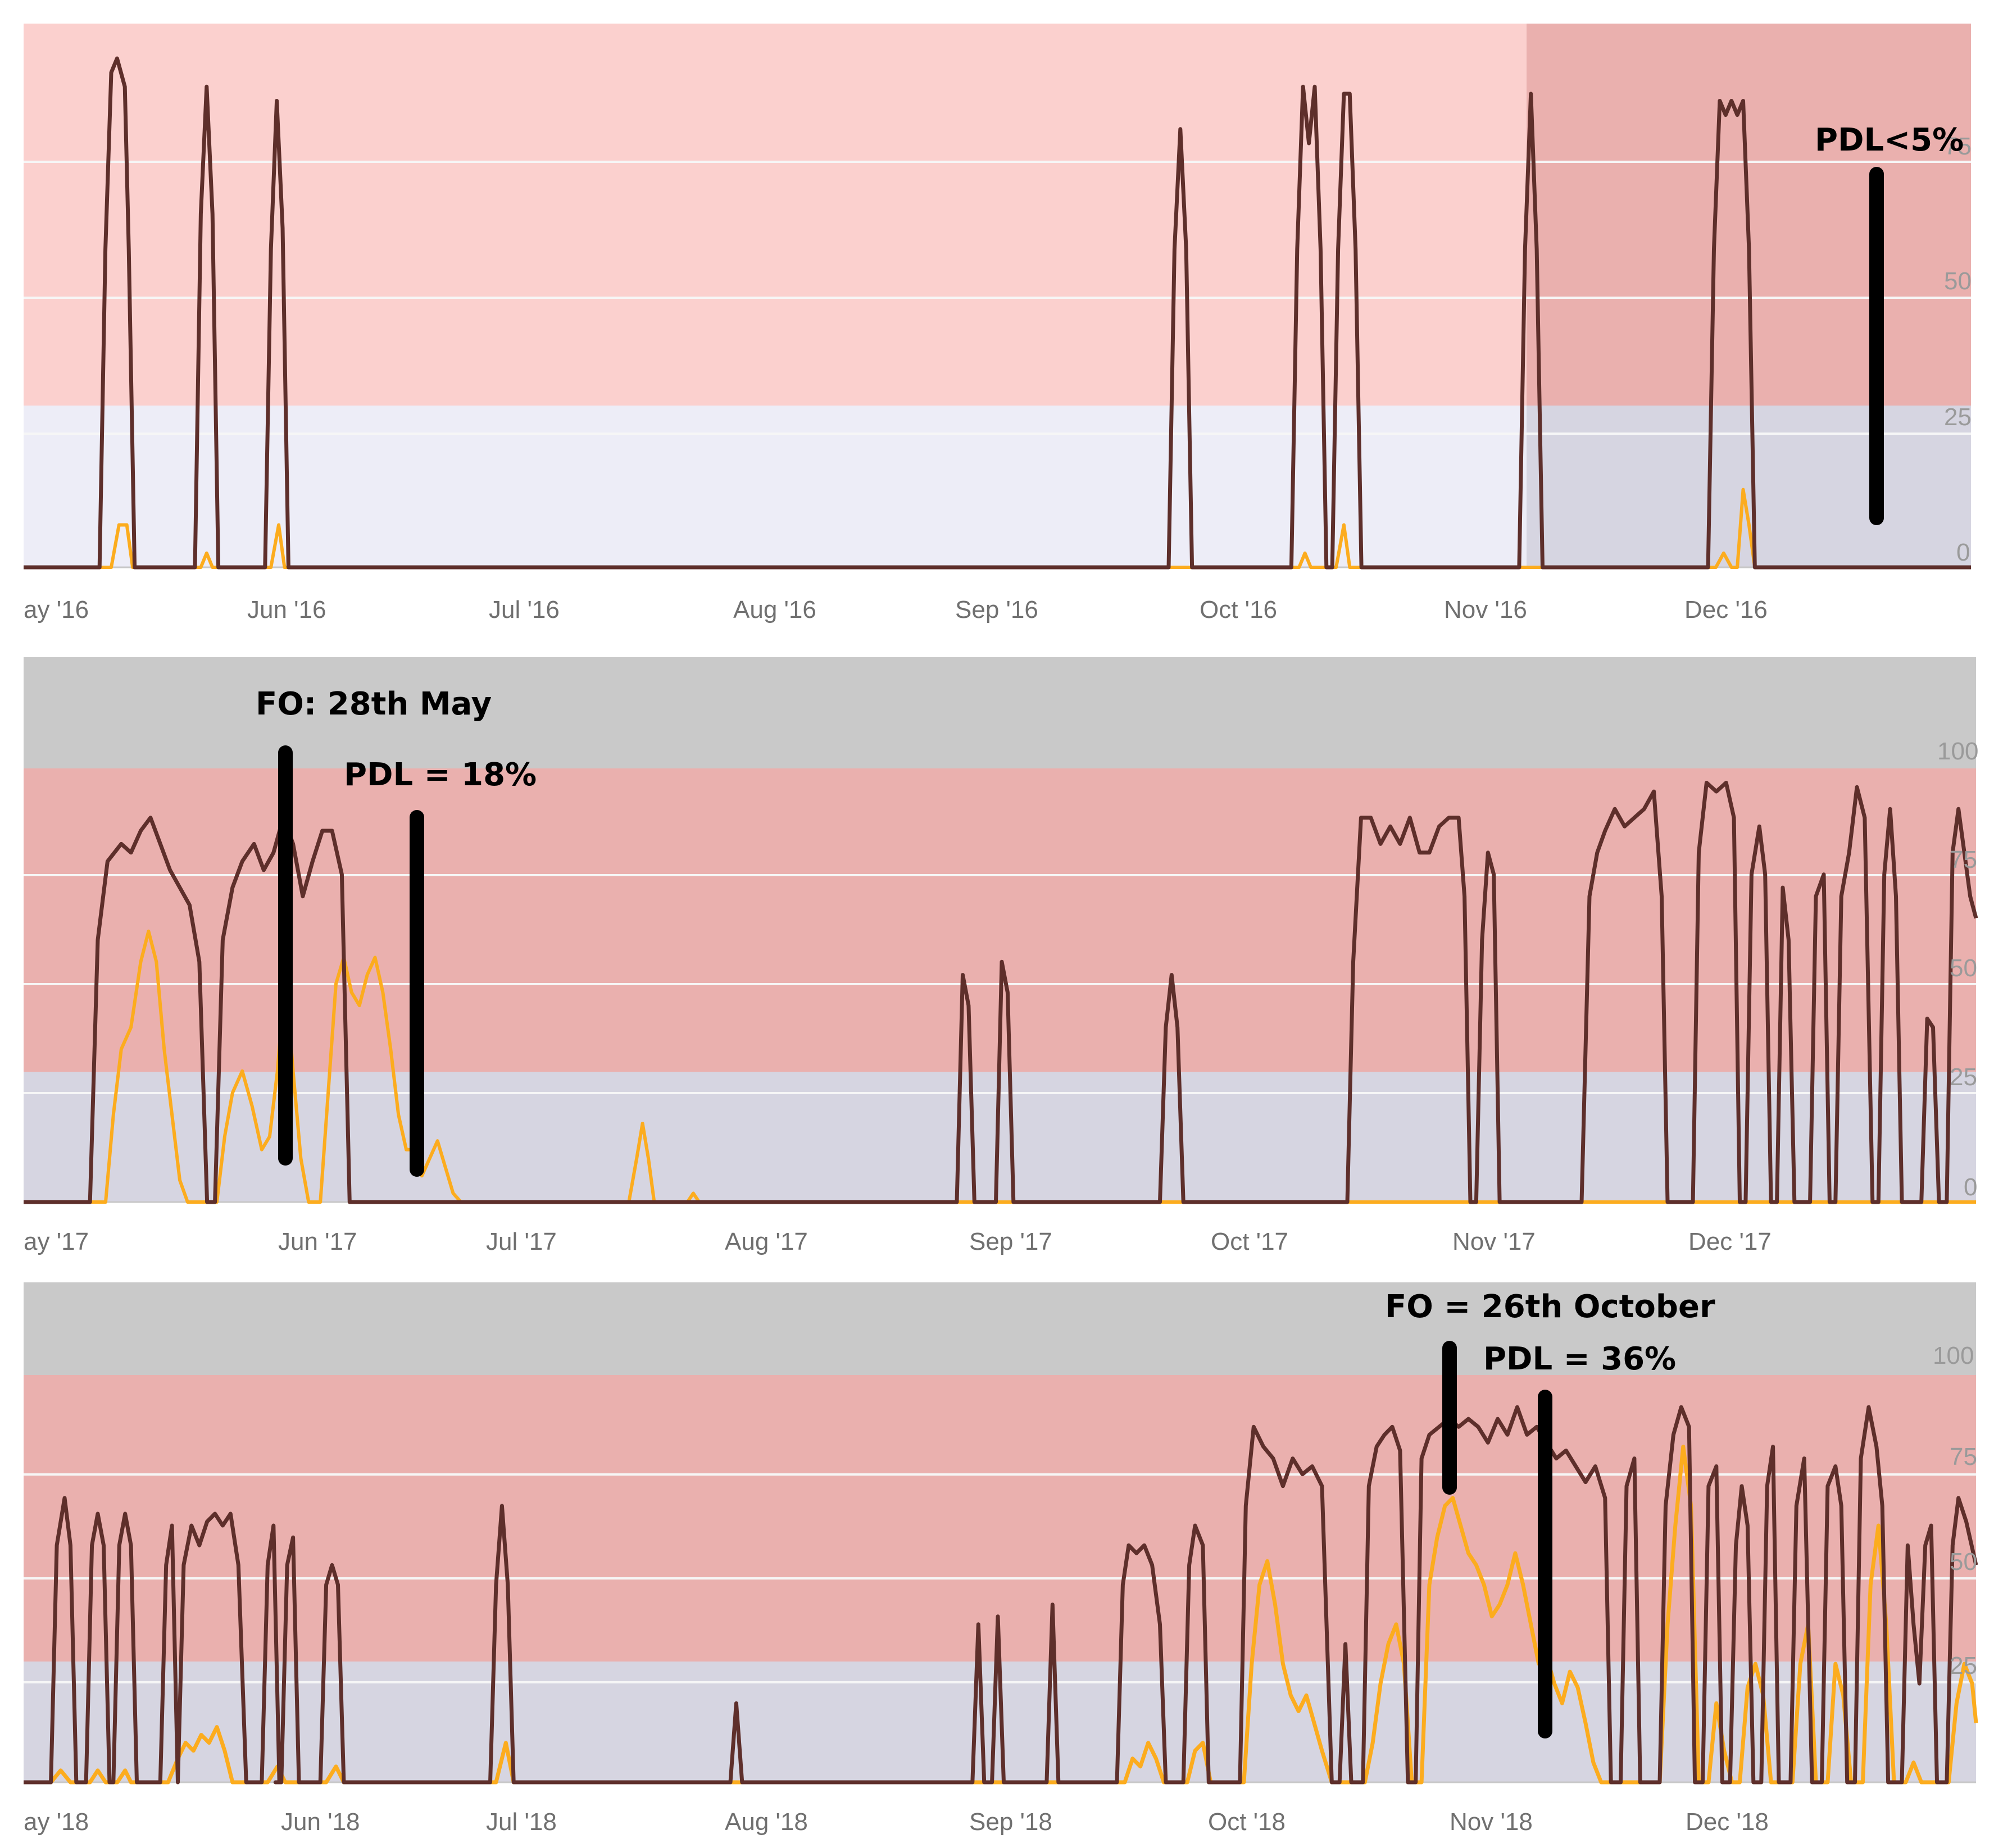 The image size is (2003, 1848). I want to click on panel-2016-gridlines, so click(997, 298).